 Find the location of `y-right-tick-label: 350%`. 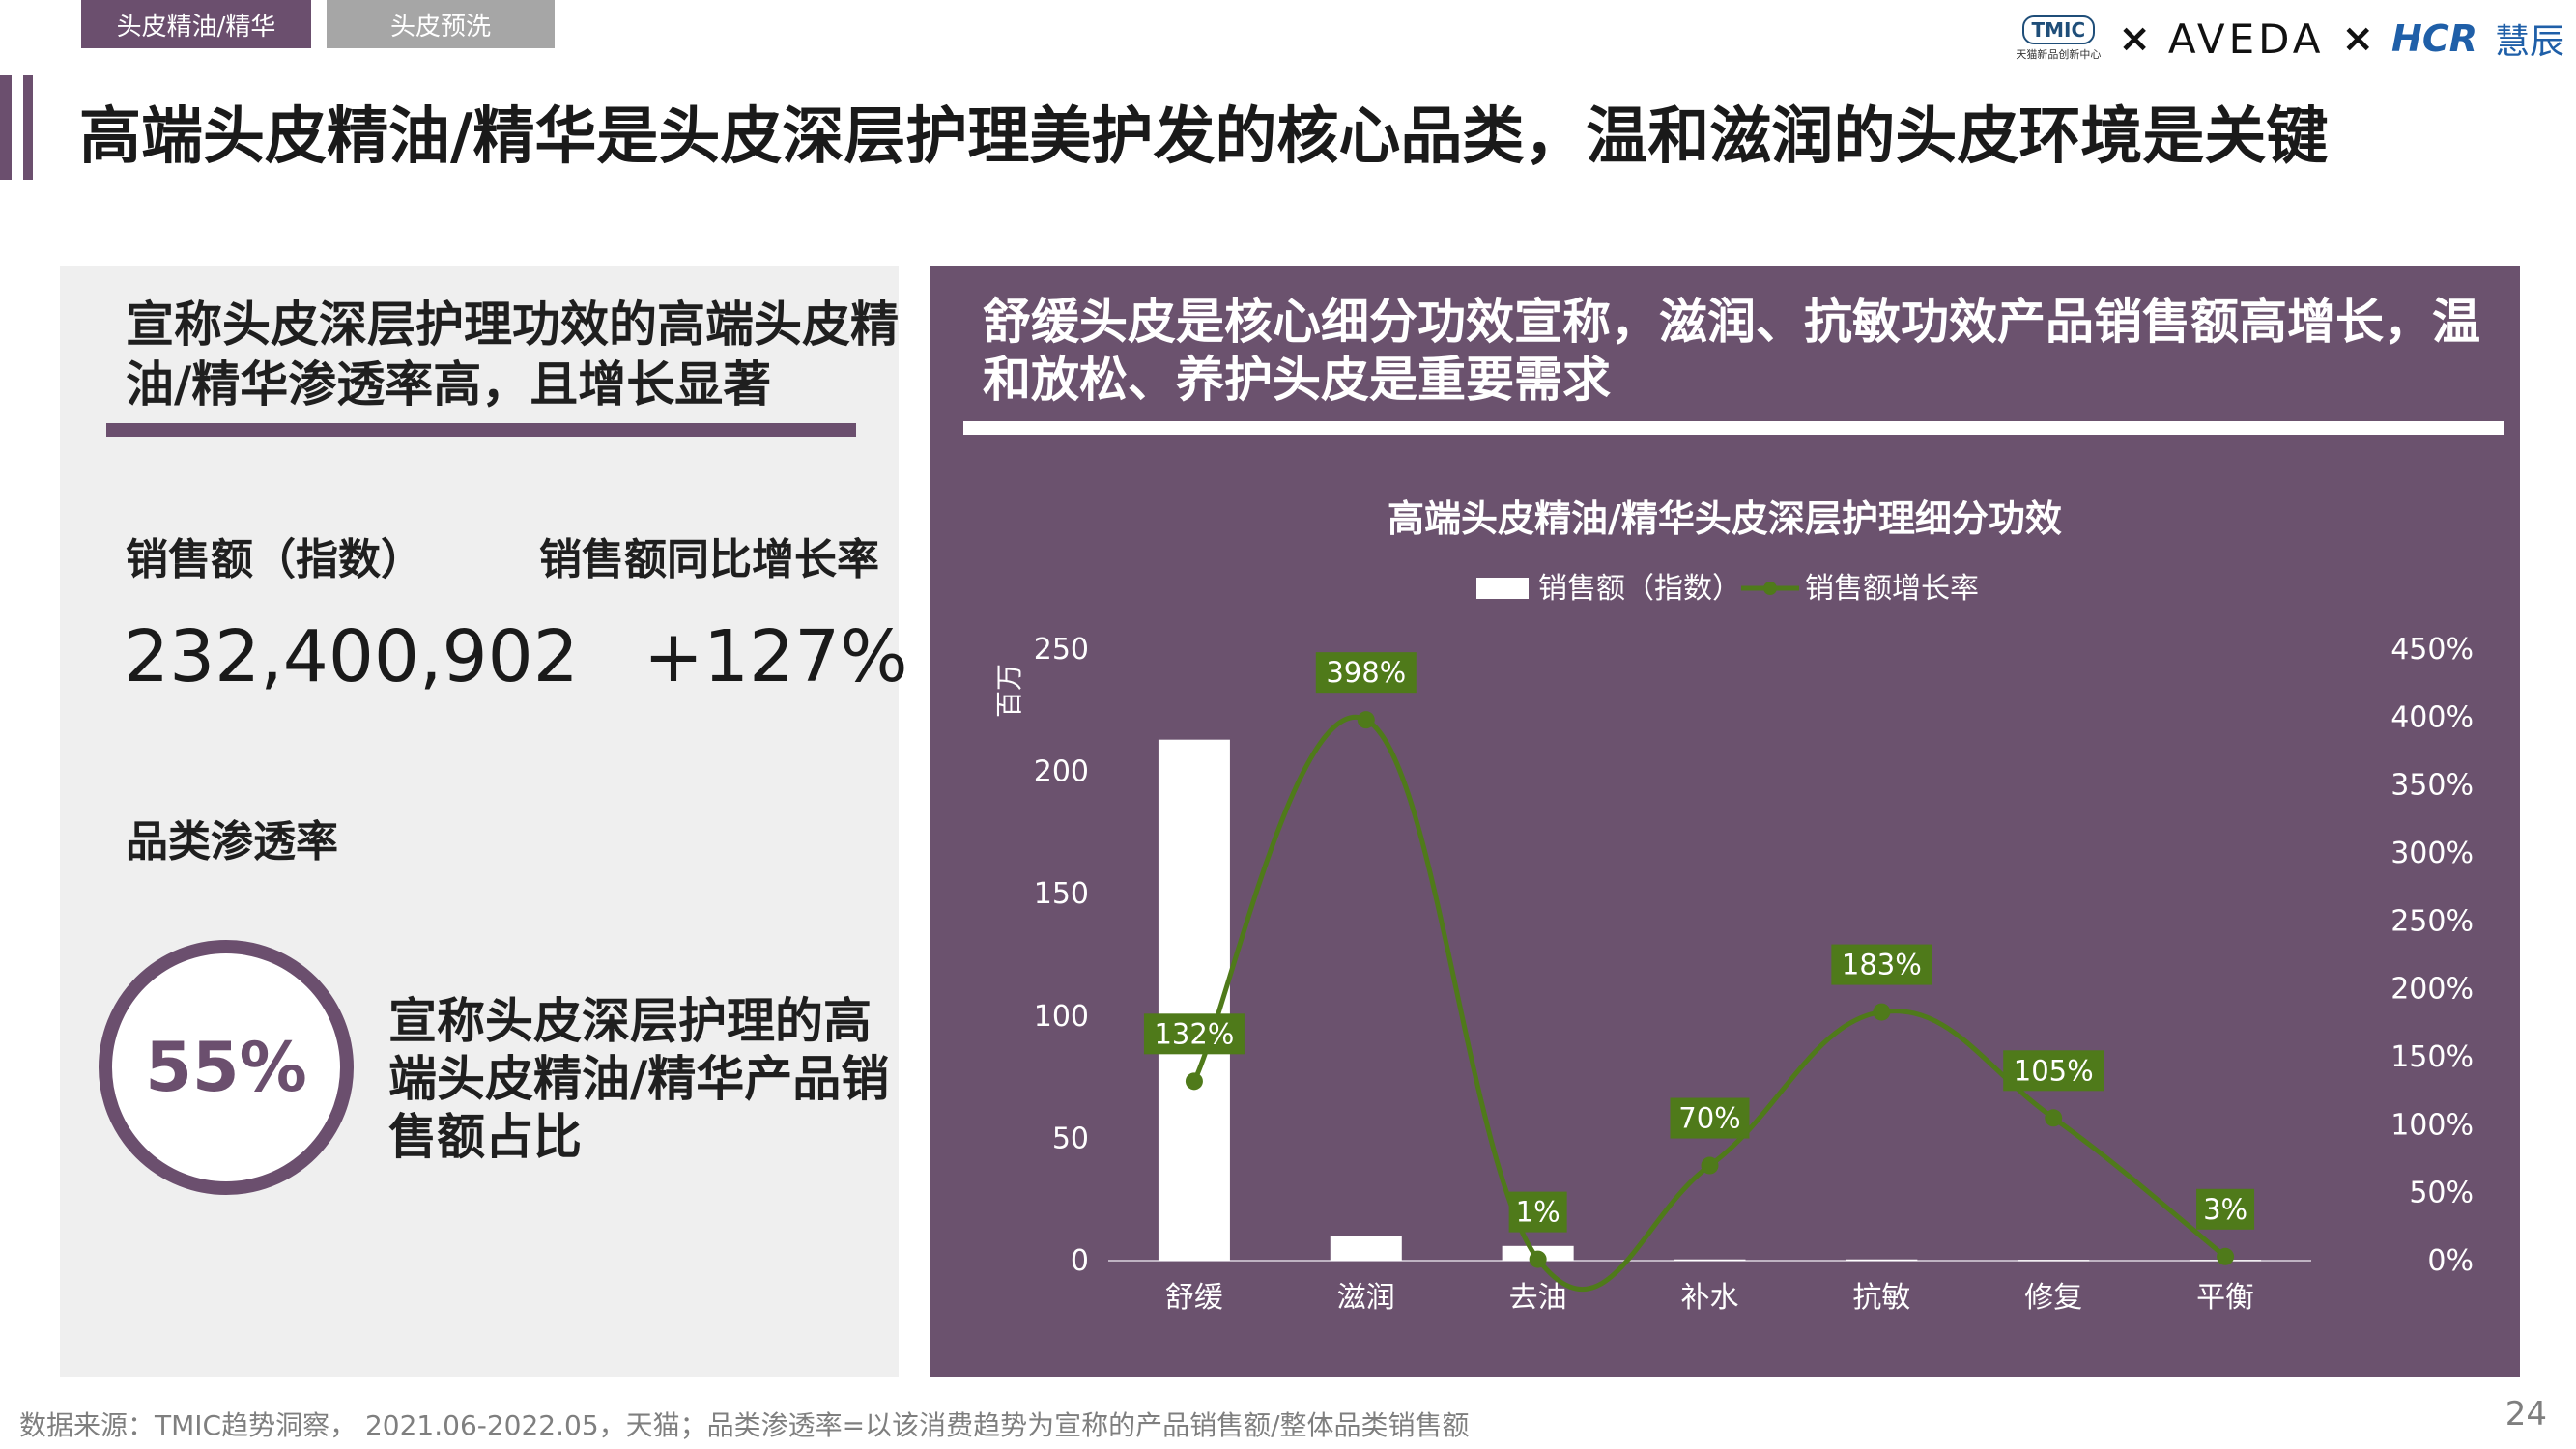

y-right-tick-label: 350% is located at coordinates (2432, 786).